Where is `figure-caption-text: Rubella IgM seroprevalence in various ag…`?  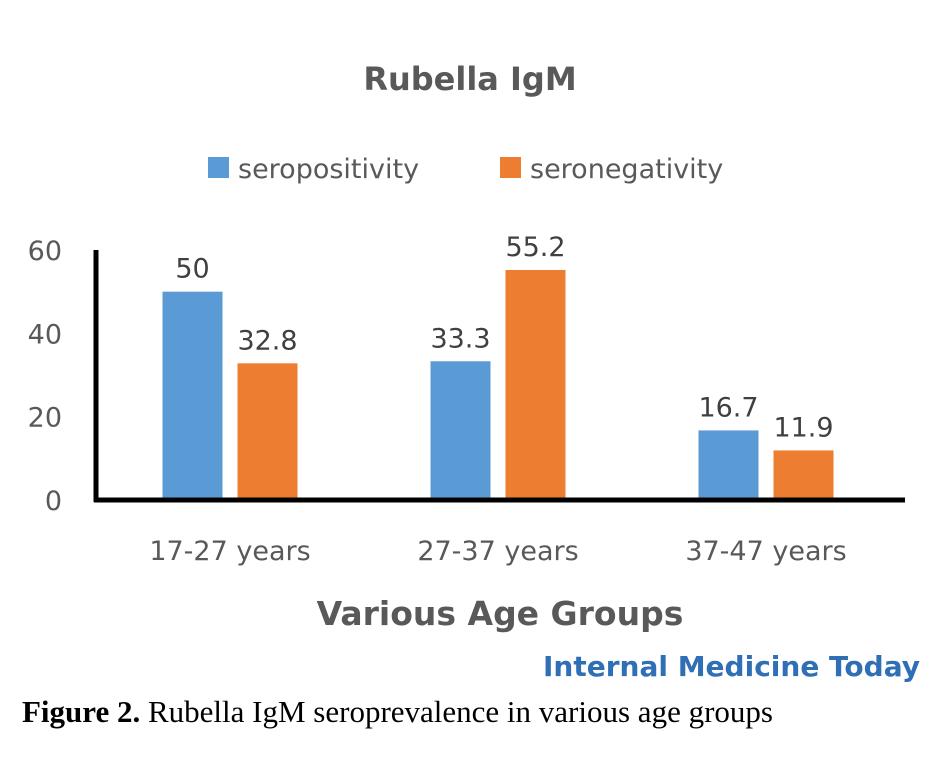
figure-caption-text: Rubella IgM seroprevalence in various ag… is located at coordinates (456, 711).